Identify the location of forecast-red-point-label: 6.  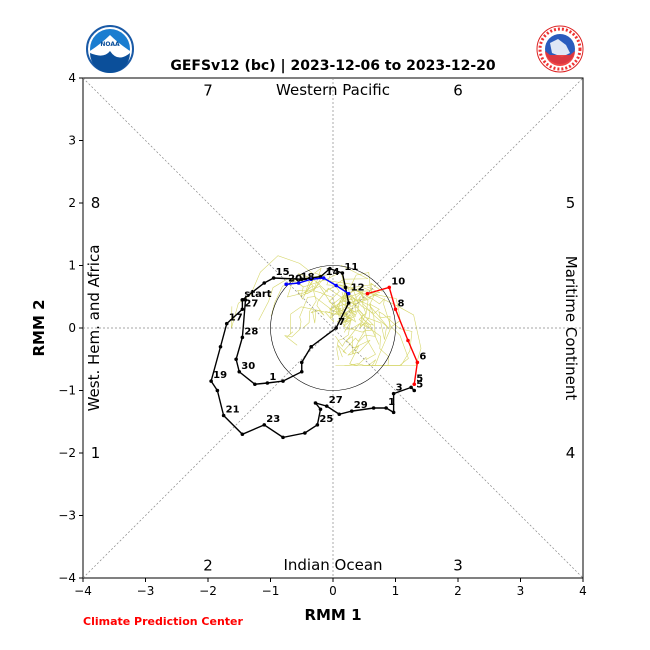
(422, 356).